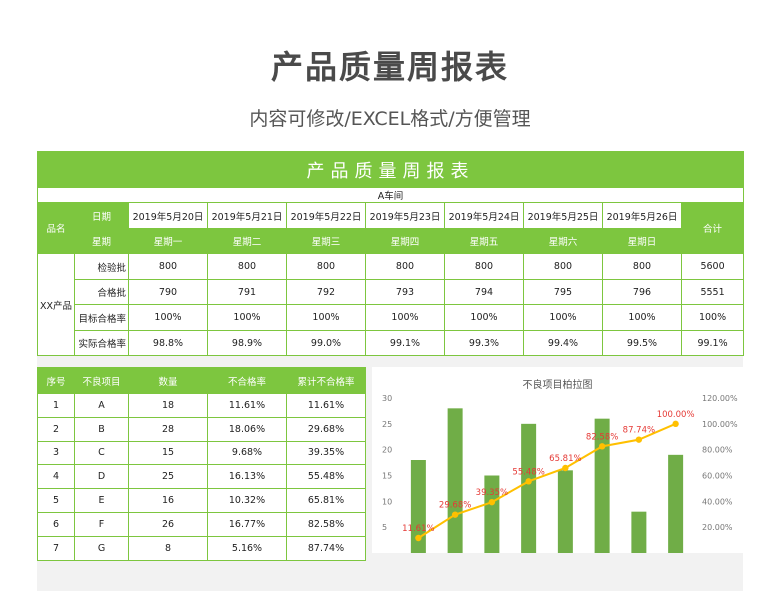 The image size is (780, 591). Describe the element at coordinates (56, 548) in the screenshot. I see `cell-no: 7` at that location.